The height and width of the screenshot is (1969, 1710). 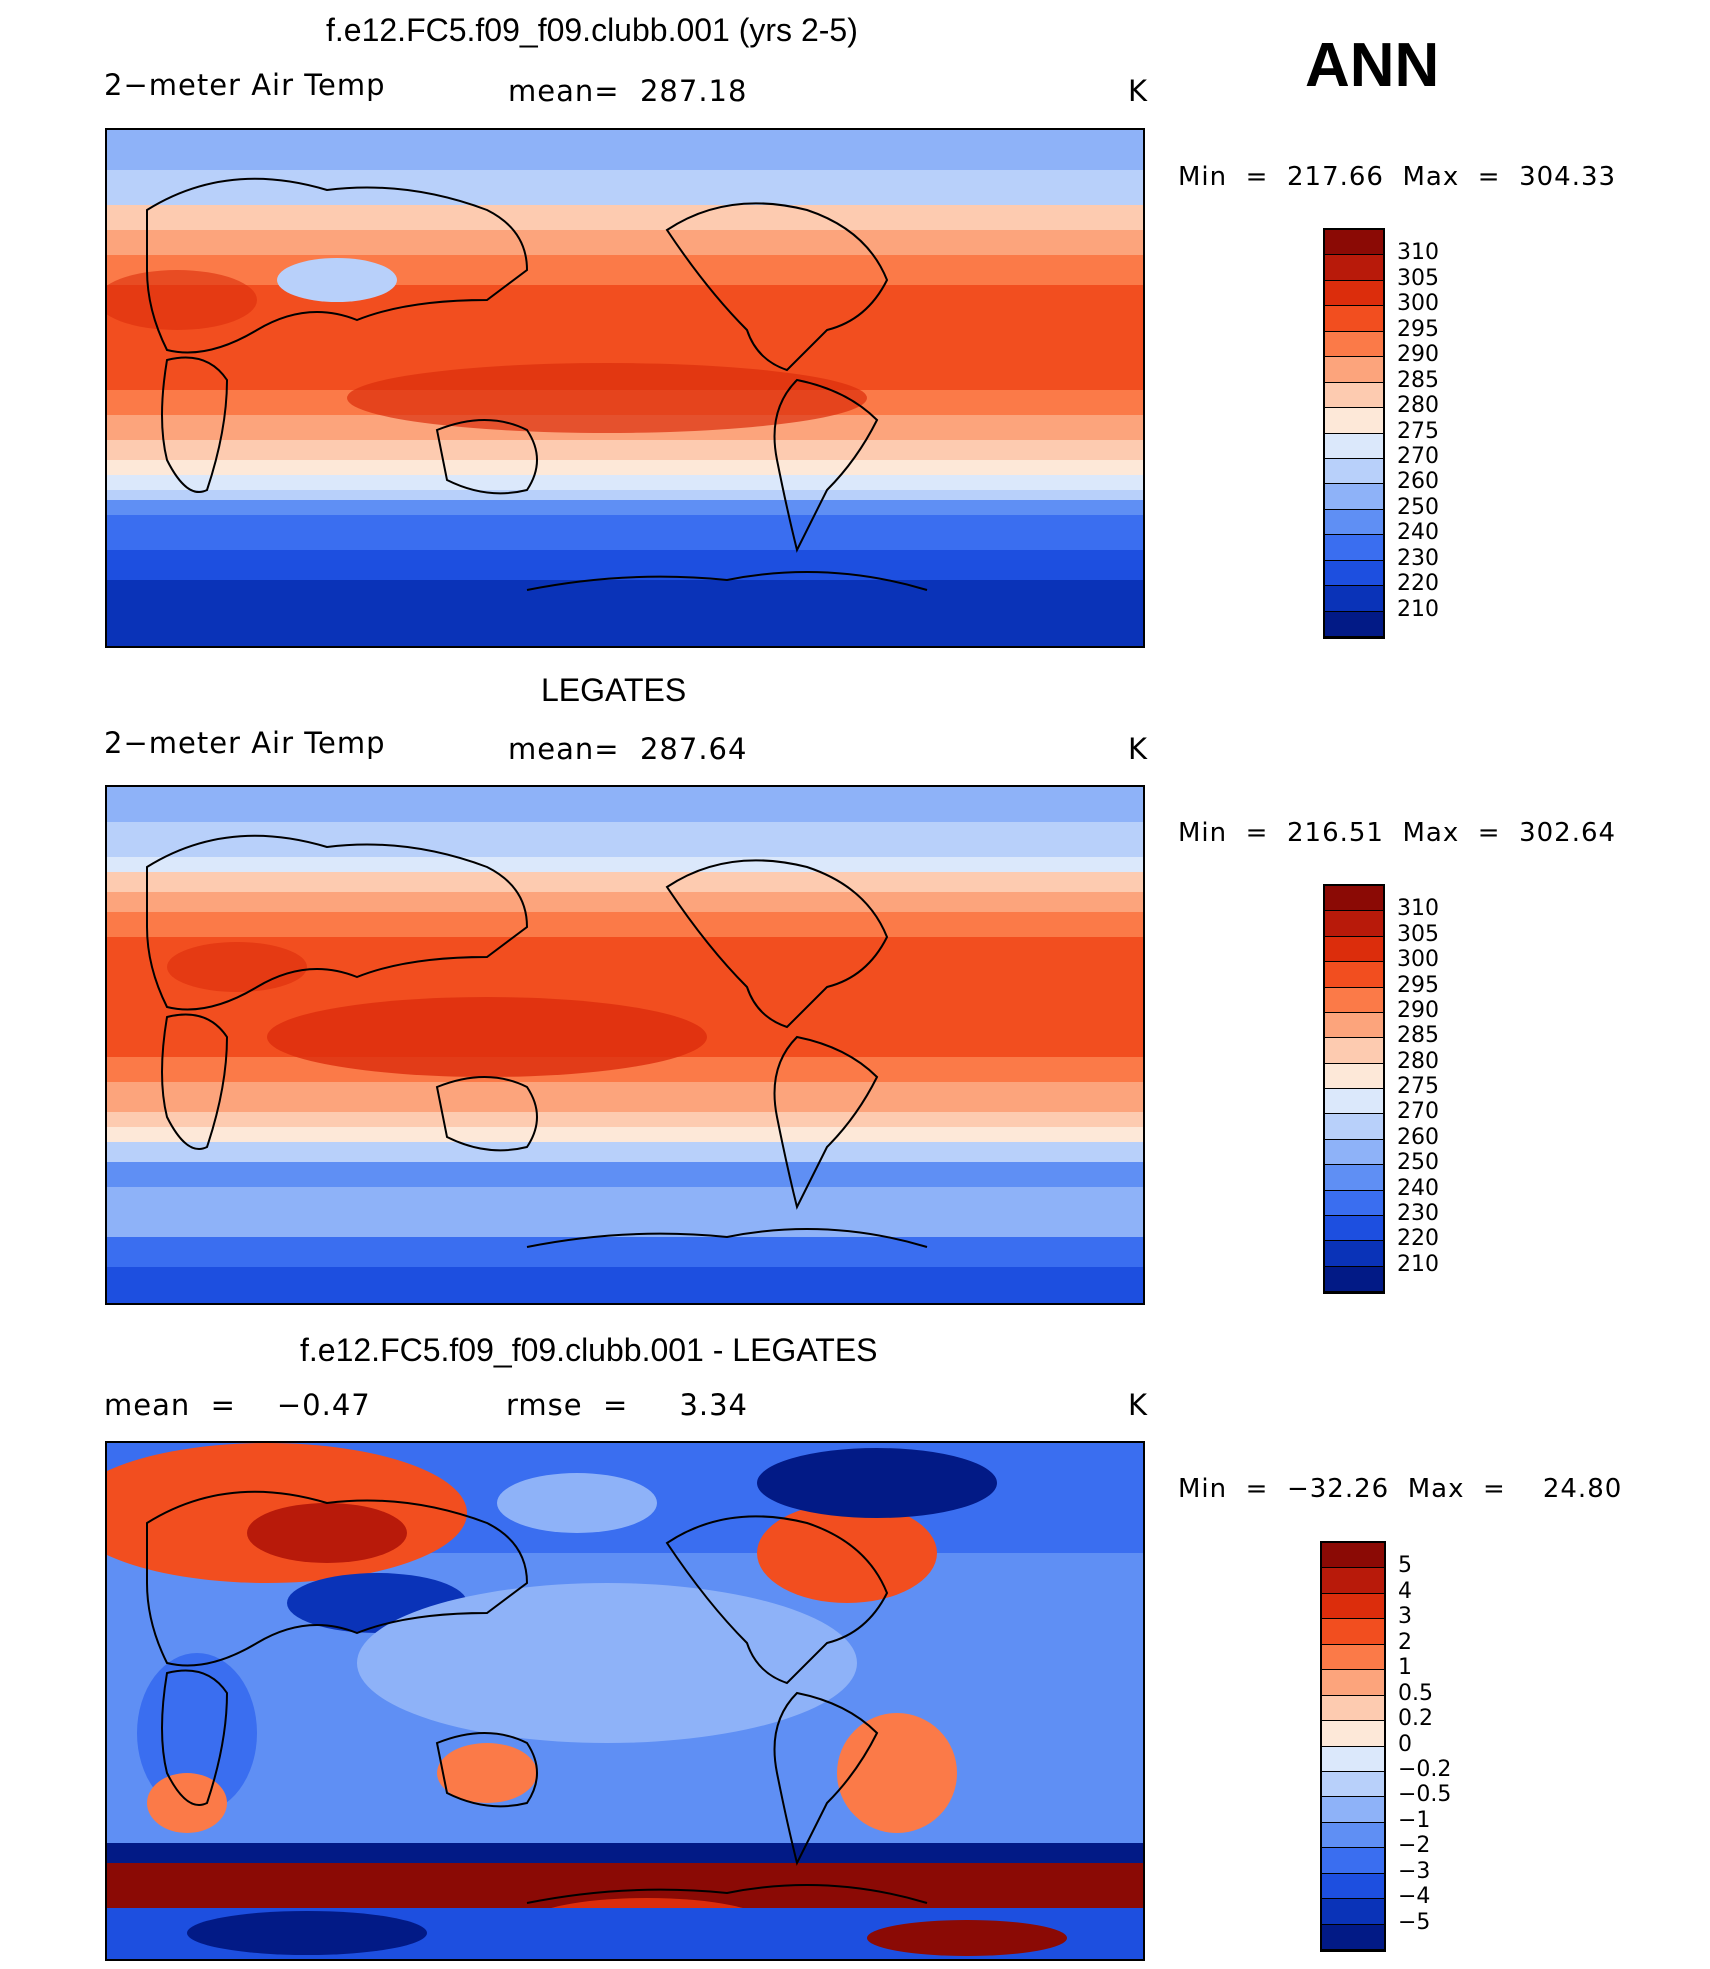 What do you see at coordinates (1400, 1489) in the screenshot?
I see `minmax-label: Min = −32.26 Max = 24.80` at bounding box center [1400, 1489].